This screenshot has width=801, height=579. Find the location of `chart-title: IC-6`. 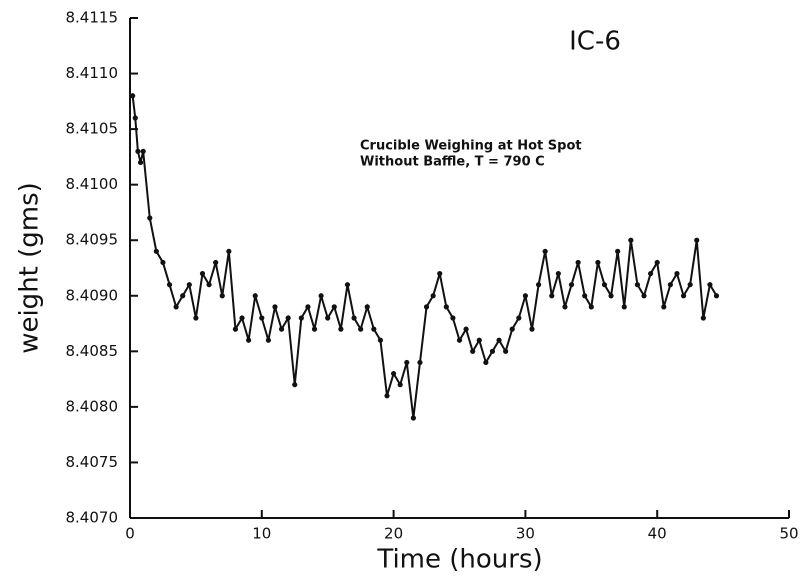

chart-title: IC-6 is located at coordinates (595, 42).